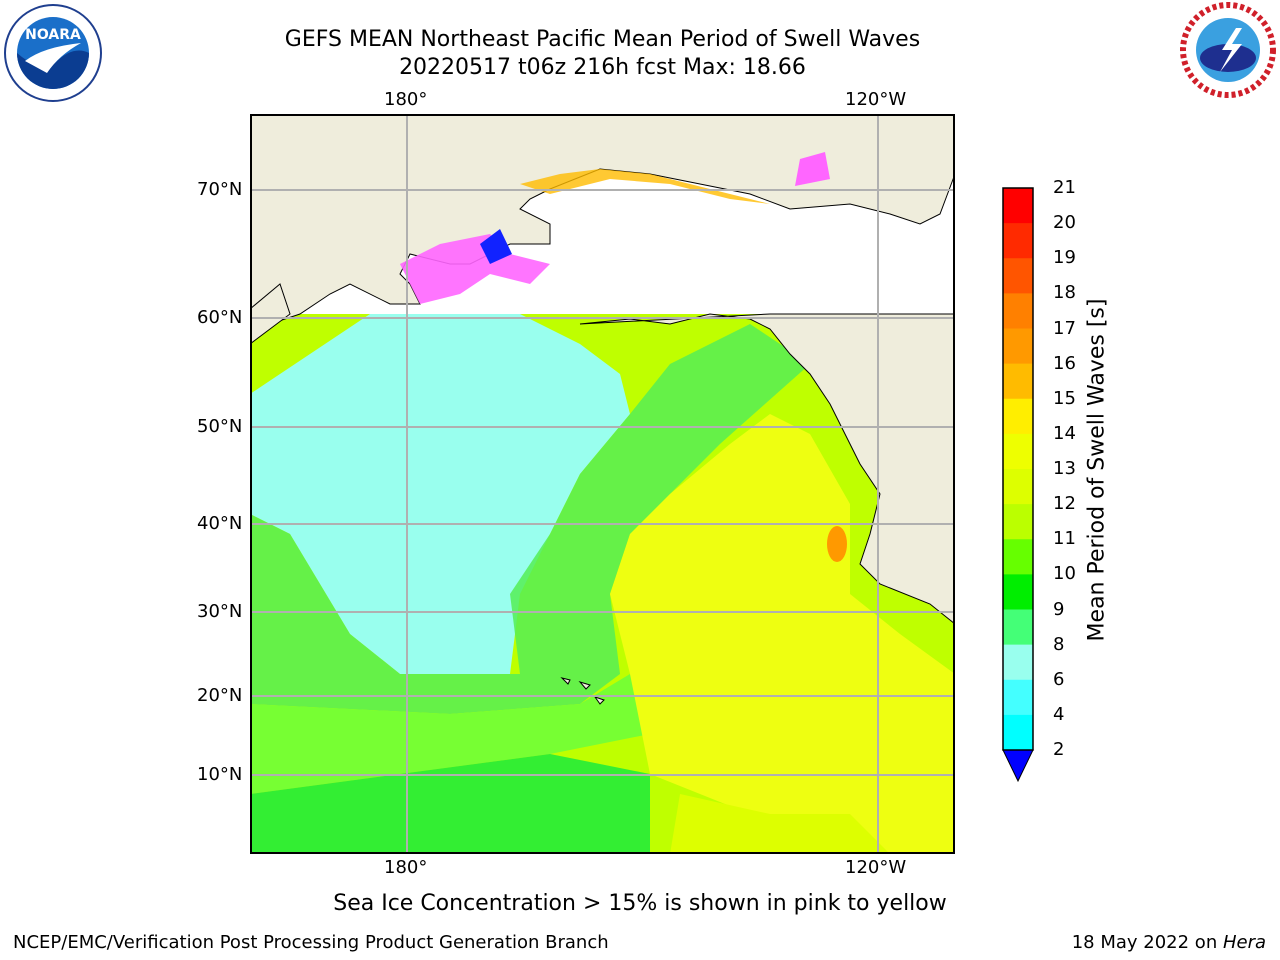 Image resolution: width=1280 pixels, height=960 pixels. What do you see at coordinates (1064, 293) in the screenshot?
I see `colorbar-tick-label: 18` at bounding box center [1064, 293].